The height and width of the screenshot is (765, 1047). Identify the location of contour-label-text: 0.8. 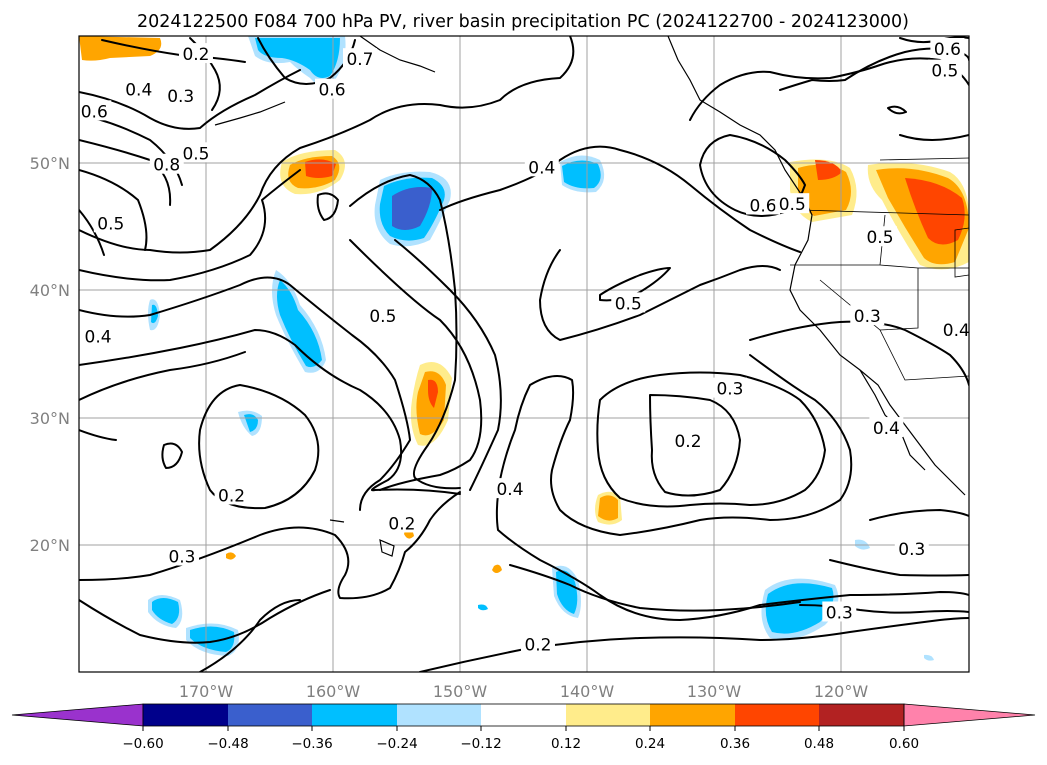
(166, 166).